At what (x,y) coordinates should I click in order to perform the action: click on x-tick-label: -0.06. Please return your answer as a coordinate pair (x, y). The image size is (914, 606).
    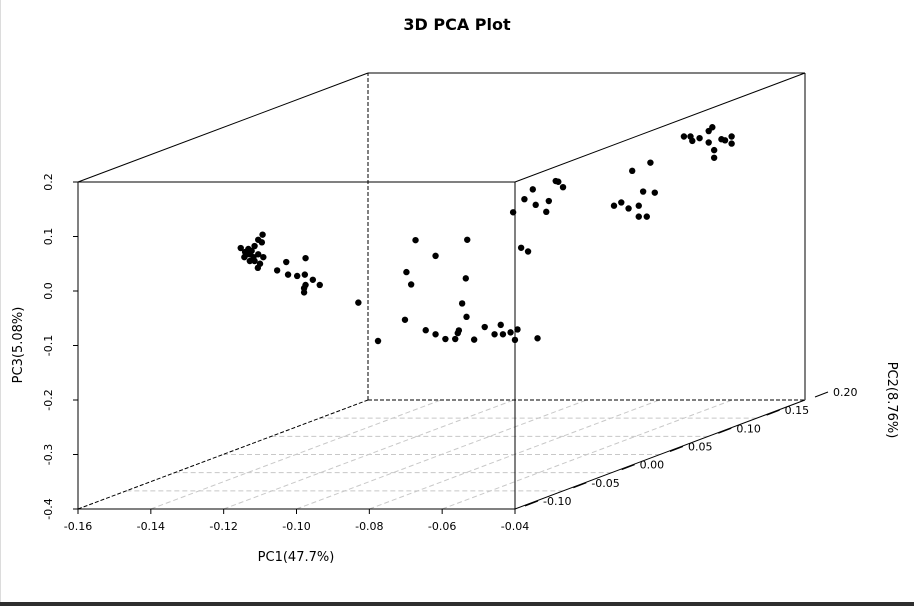
    Looking at the image, I should click on (442, 526).